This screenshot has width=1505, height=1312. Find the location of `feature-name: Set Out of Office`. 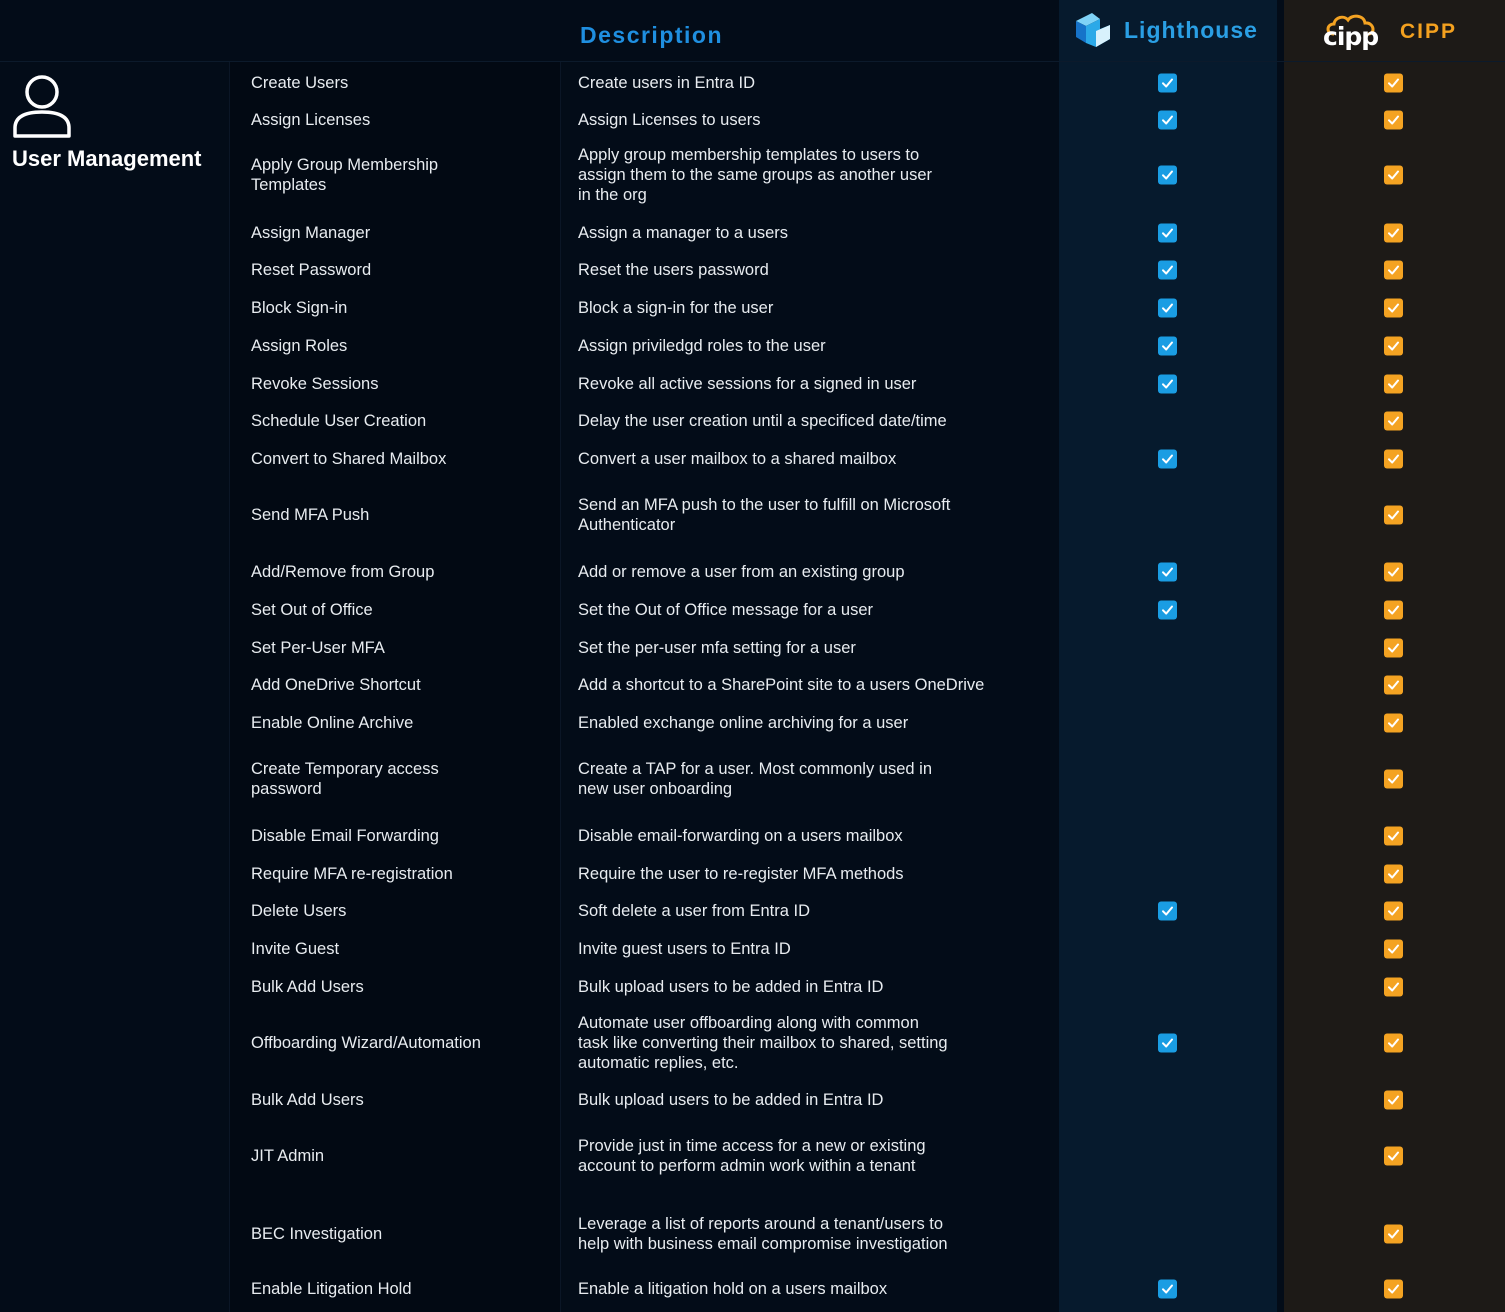

feature-name: Set Out of Office is located at coordinates (312, 610).